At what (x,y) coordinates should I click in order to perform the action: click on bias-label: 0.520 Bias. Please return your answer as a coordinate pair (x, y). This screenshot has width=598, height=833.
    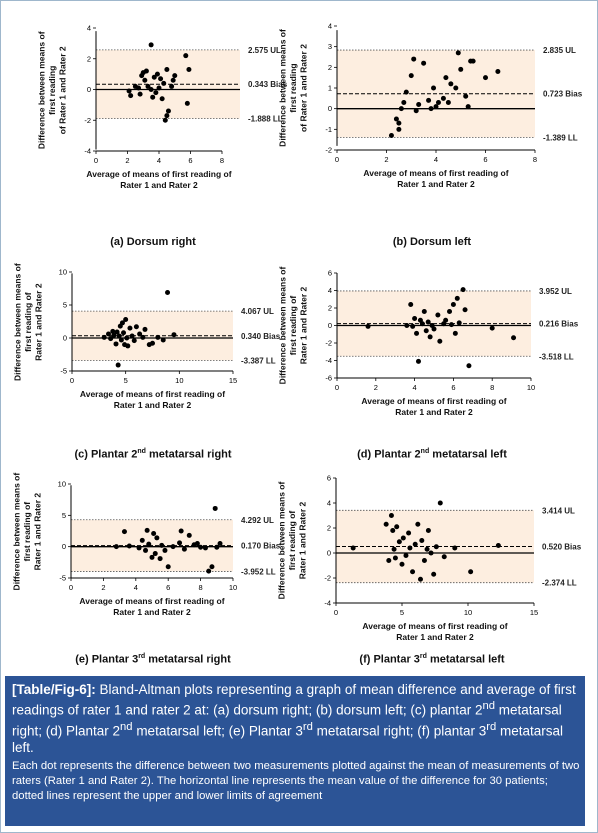
    Looking at the image, I should click on (562, 547).